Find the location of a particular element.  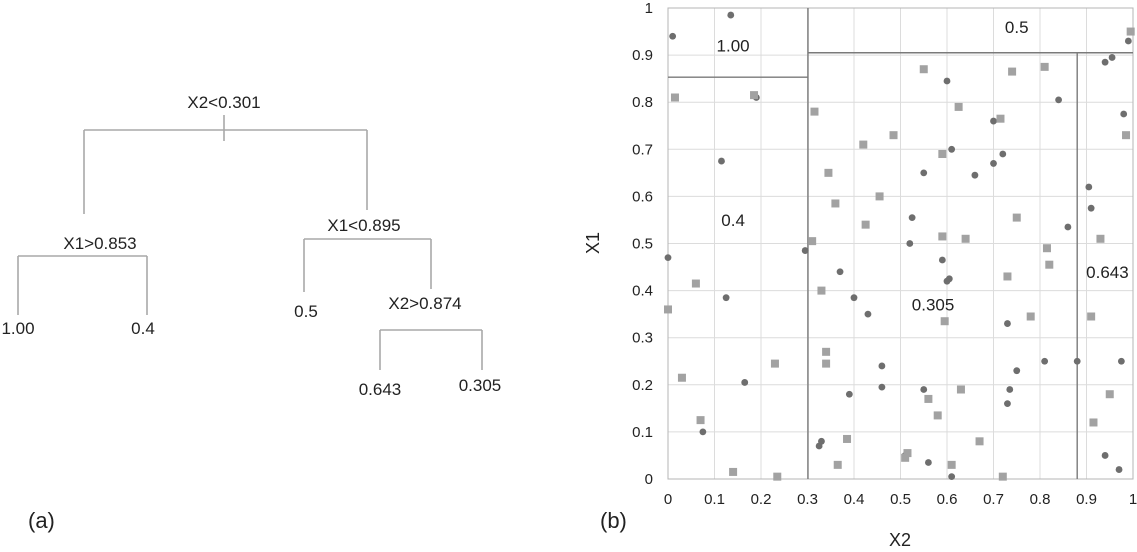

tree-node-root: X2<0.301 is located at coordinates (223, 102).